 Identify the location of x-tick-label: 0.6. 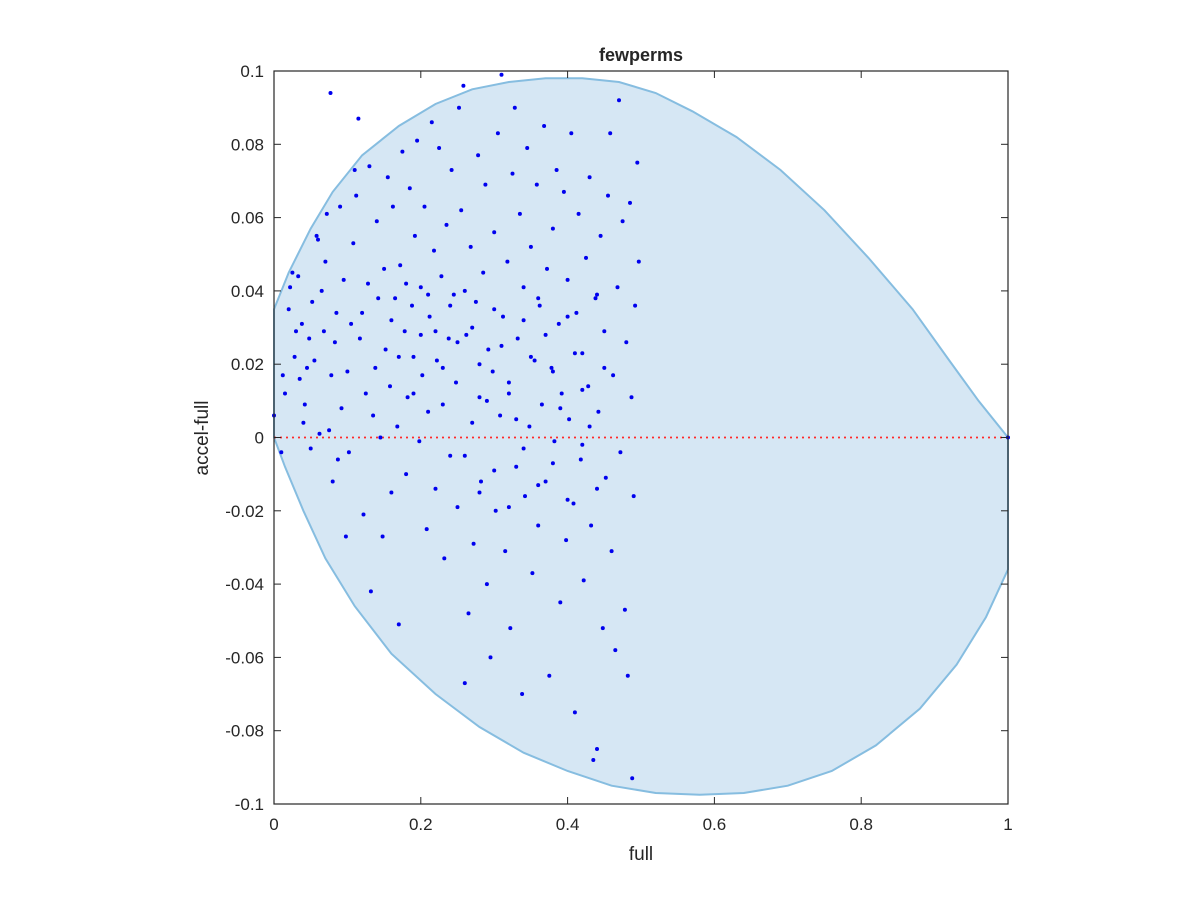
(715, 824).